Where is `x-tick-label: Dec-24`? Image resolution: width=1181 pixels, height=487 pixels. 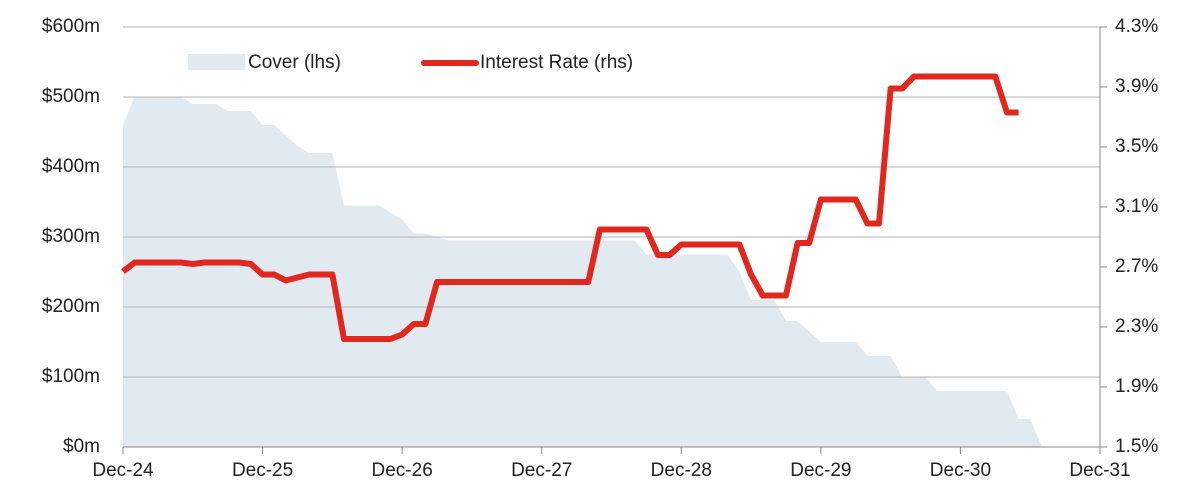 x-tick-label: Dec-24 is located at coordinates (123, 470).